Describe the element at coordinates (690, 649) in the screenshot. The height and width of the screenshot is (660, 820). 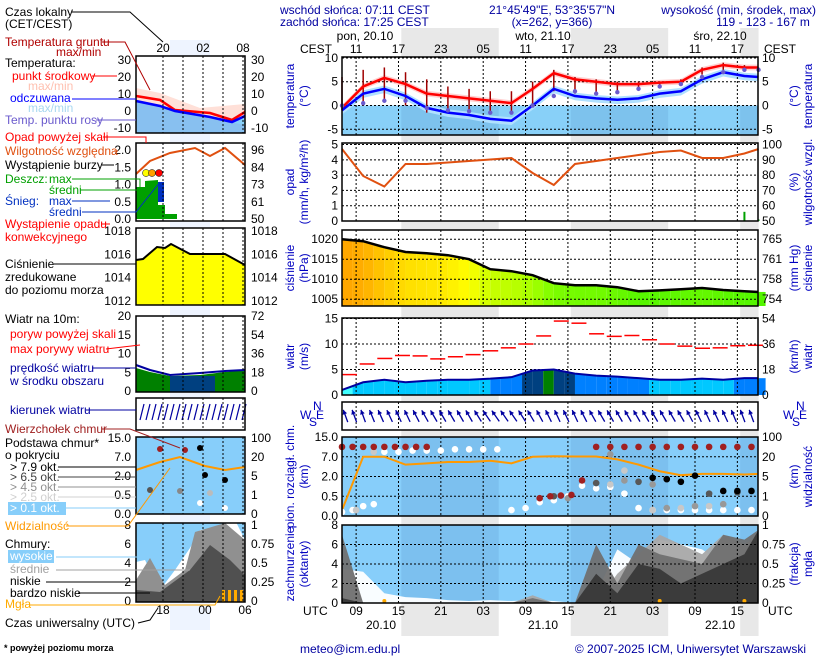
I see `copyright: © 2007-2025 ICM, Uniwersytet Warszawski` at that location.